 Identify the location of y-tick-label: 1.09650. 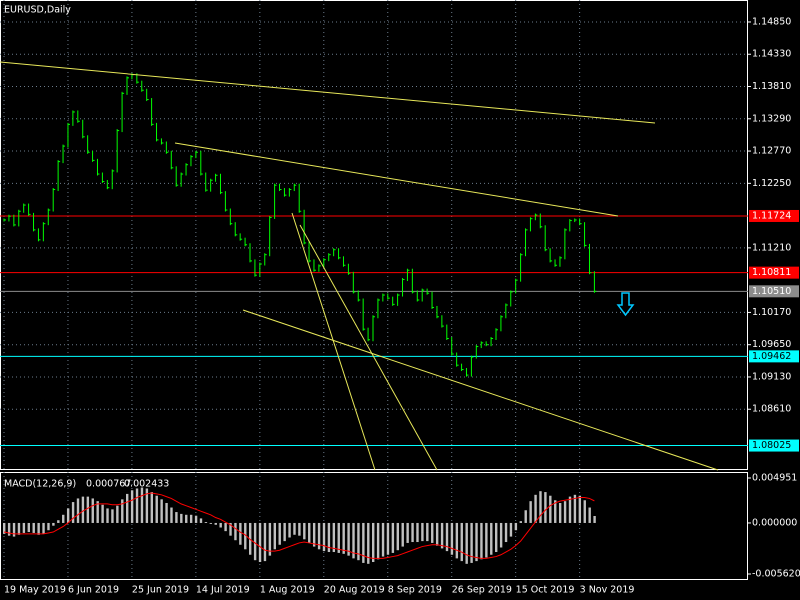
(771, 344).